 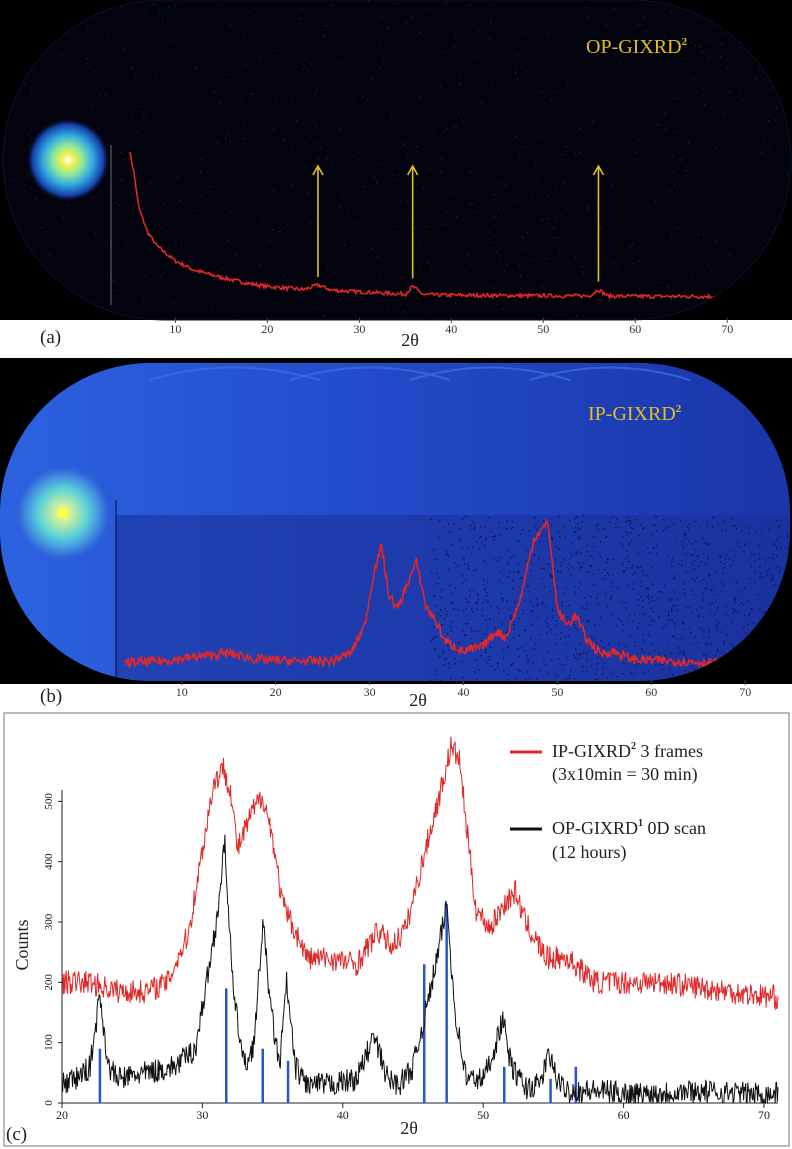 I want to click on panel-b-x-axis-title: 2θ, so click(x=418, y=700).